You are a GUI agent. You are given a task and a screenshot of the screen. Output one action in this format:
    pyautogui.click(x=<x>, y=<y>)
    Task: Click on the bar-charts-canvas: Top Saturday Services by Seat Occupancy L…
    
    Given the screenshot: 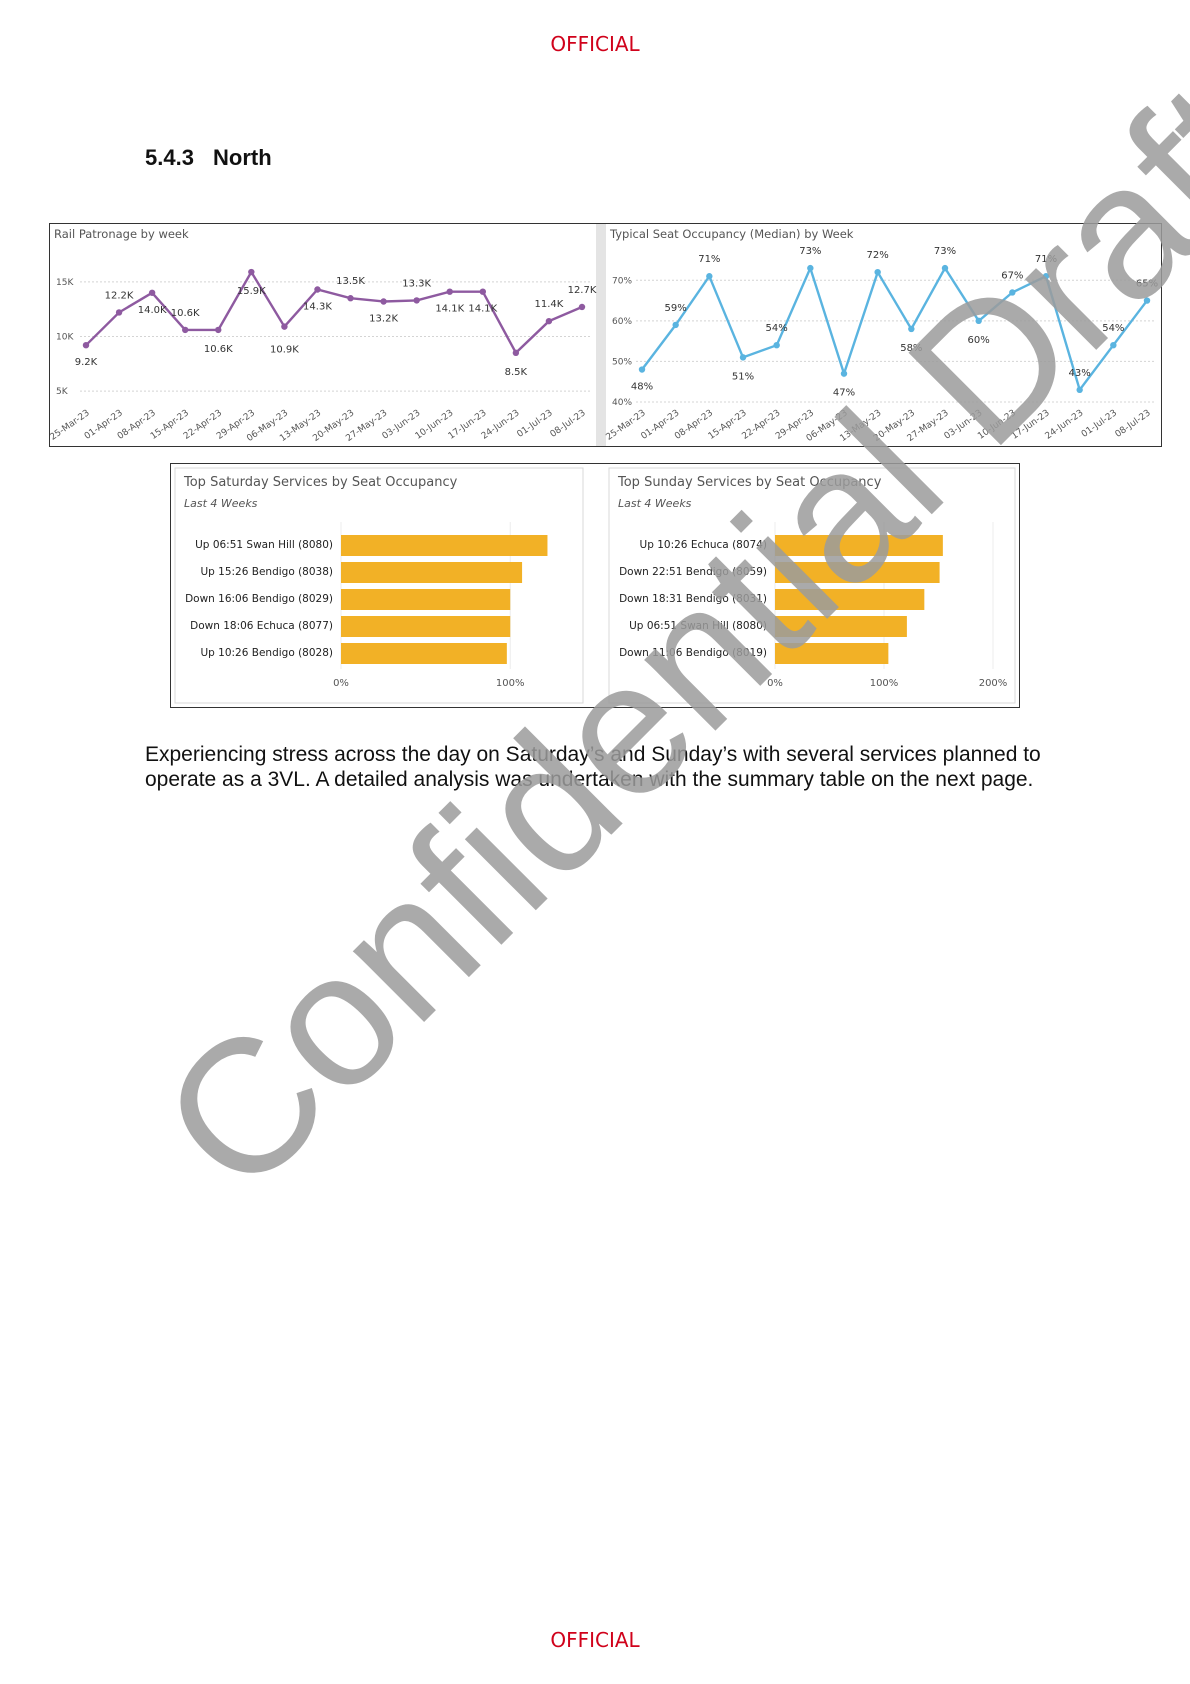 What is the action you would take?
    pyautogui.click(x=595, y=585)
    